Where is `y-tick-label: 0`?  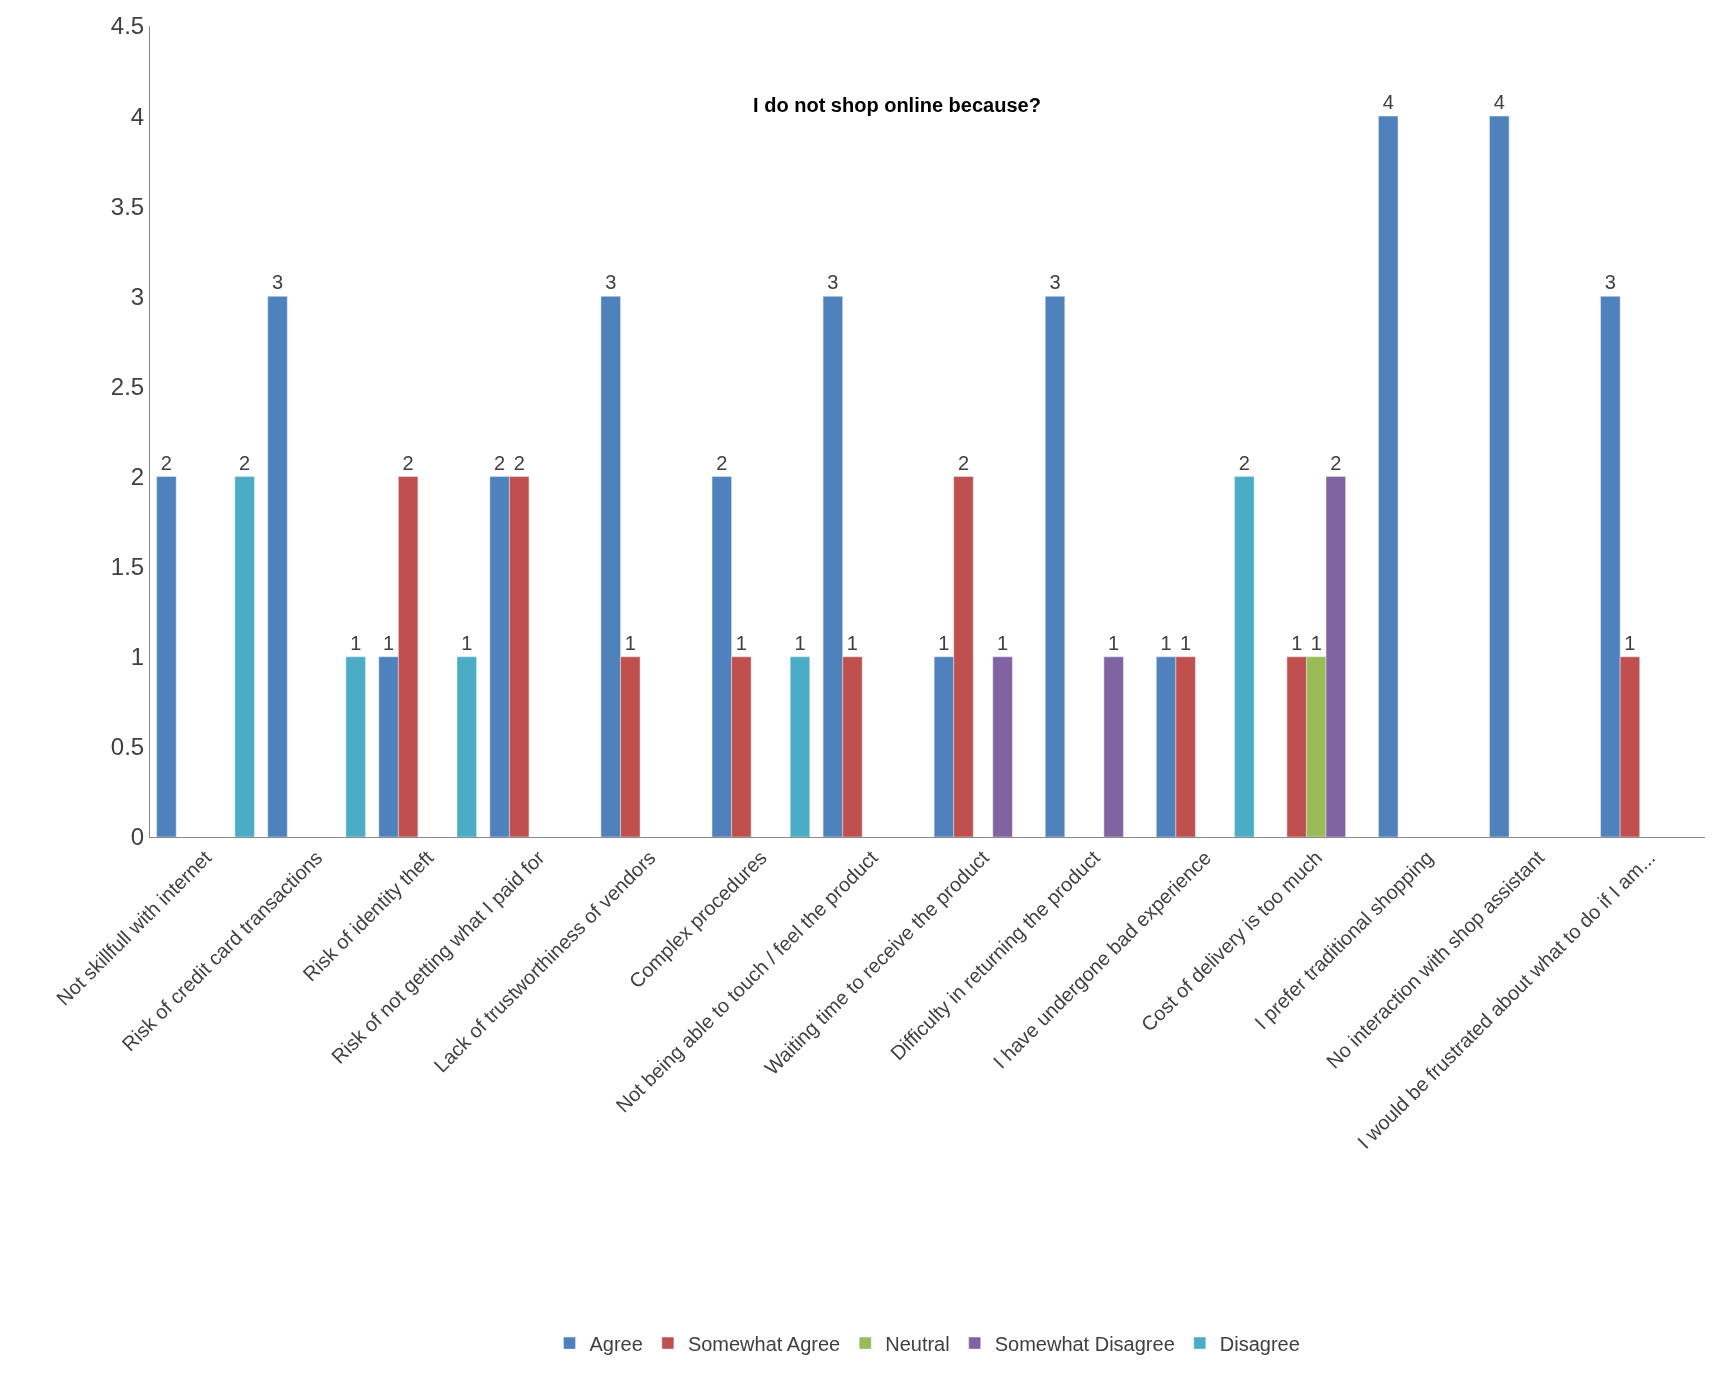 y-tick-label: 0 is located at coordinates (137, 837).